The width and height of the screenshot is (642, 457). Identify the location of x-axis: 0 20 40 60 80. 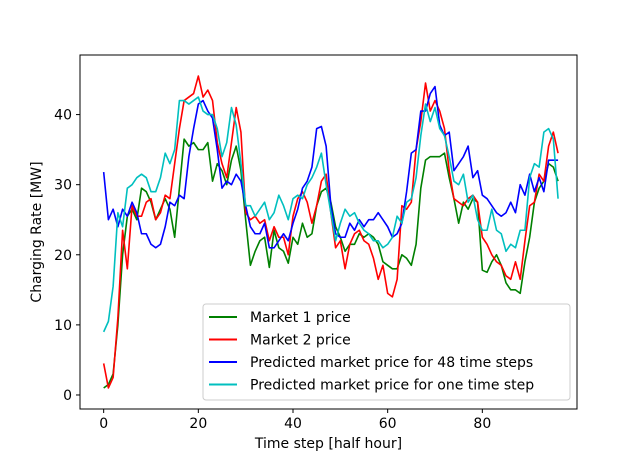
(295, 420).